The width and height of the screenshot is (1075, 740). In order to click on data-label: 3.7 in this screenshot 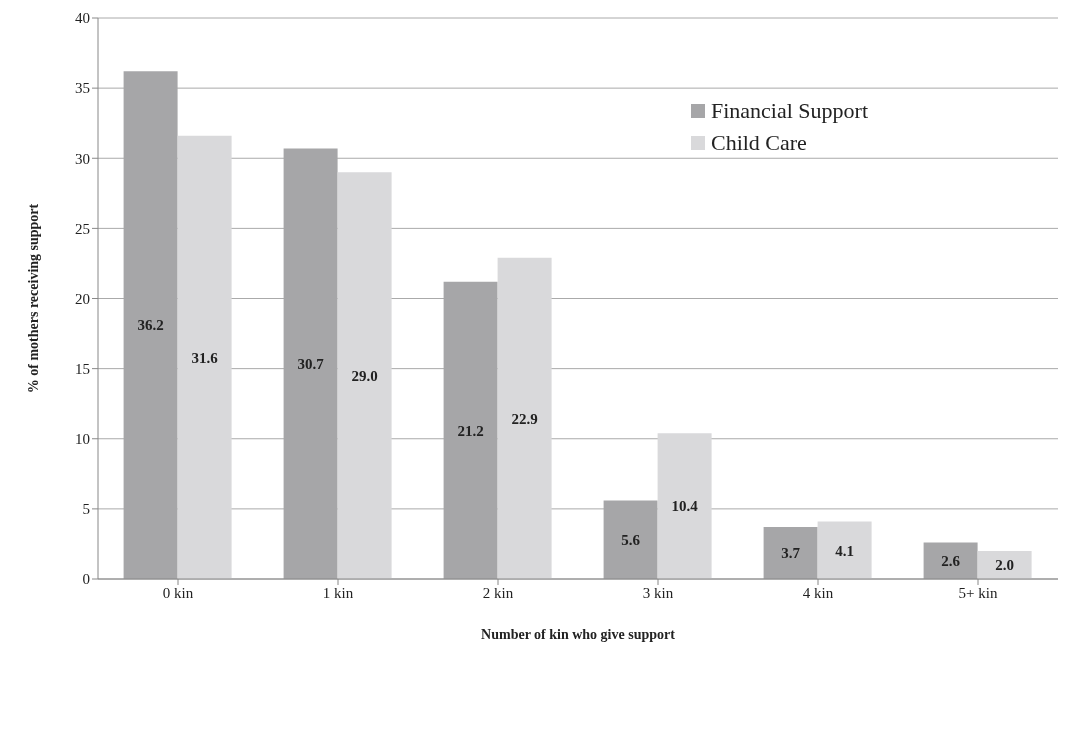, I will do `click(791, 553)`.